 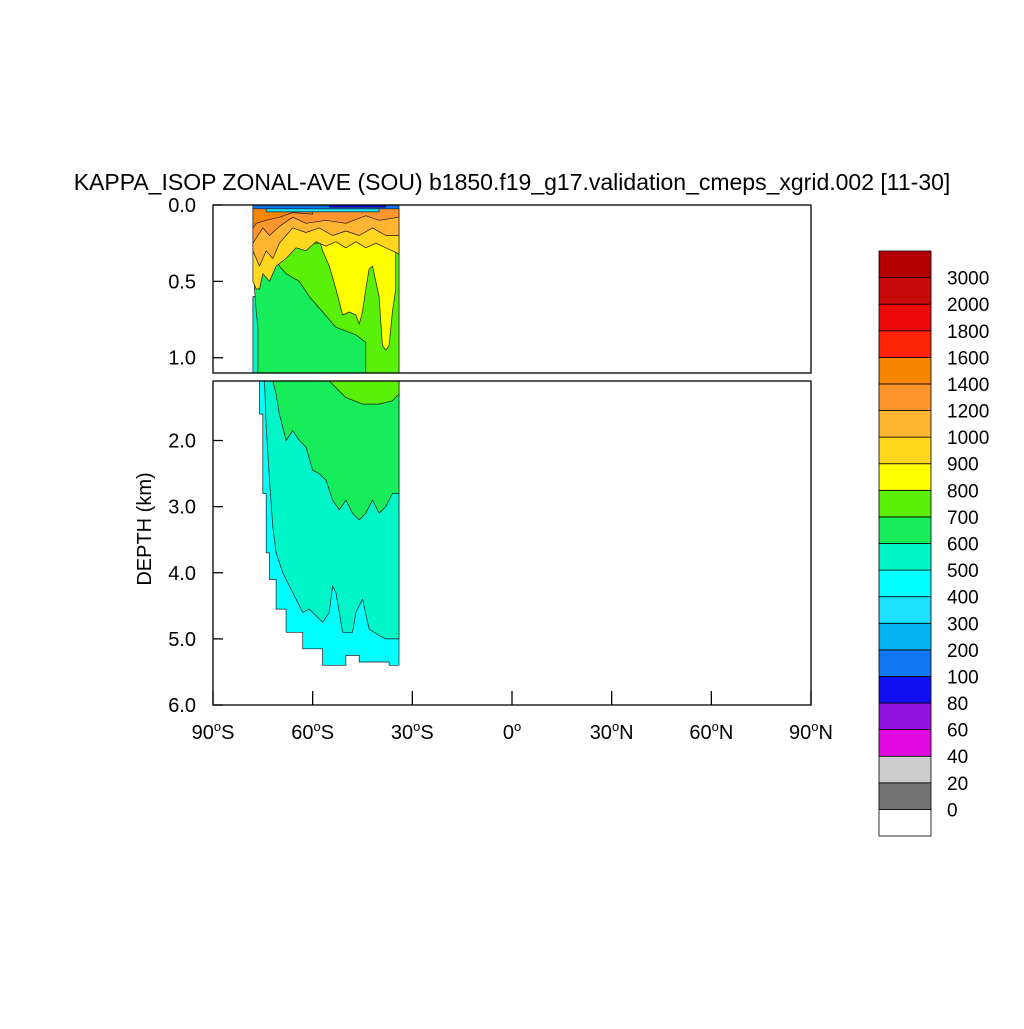 I want to click on colorbar-label: 40, so click(x=957, y=757).